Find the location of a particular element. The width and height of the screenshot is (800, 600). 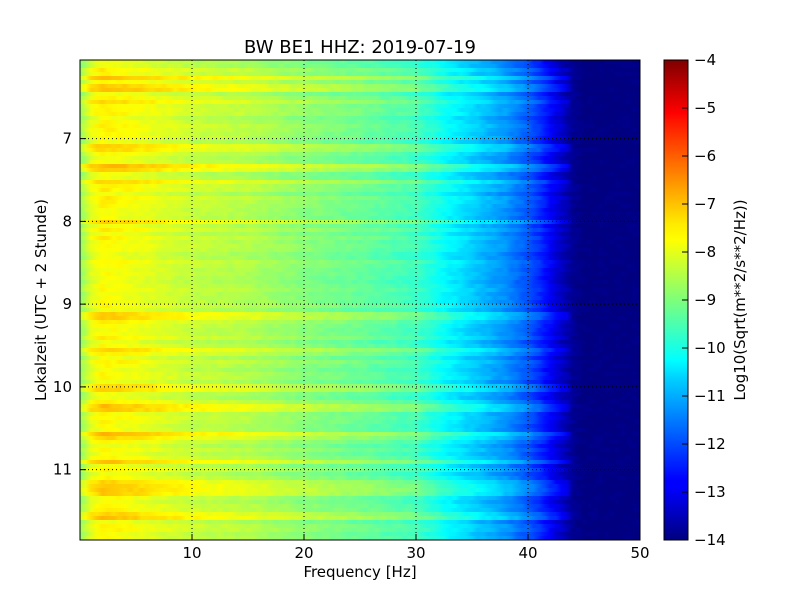

x-tick-label: 50 is located at coordinates (639, 553).